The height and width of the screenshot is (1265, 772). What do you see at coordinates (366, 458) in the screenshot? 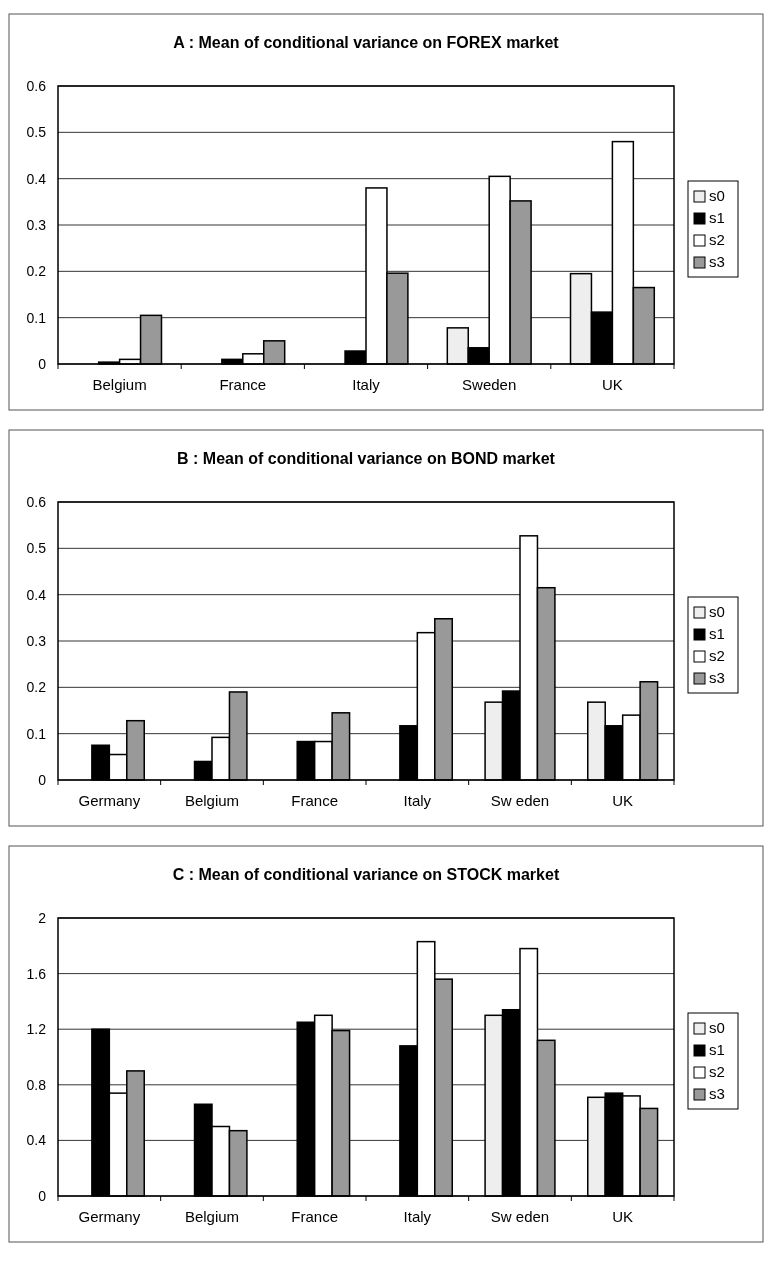
I see `chart-title: B : Mean of conditional variance on BOND market` at bounding box center [366, 458].